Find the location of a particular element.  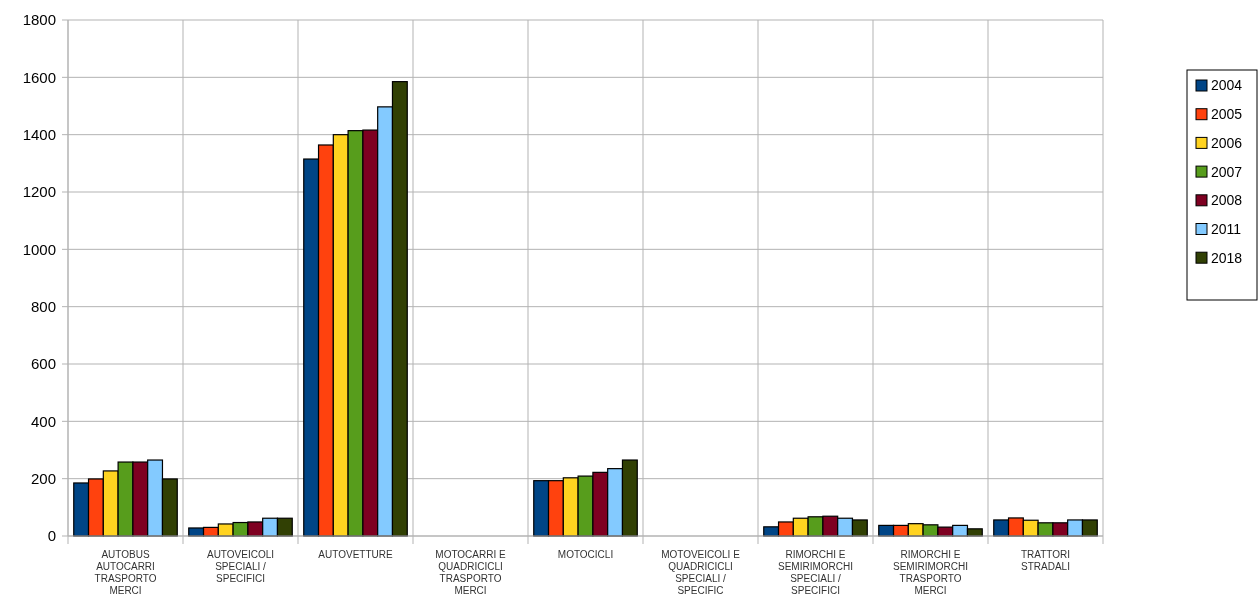

x-tick-label: AUTOVEICOLI SPECIALI / SPECIFICI is located at coordinates (240, 566).